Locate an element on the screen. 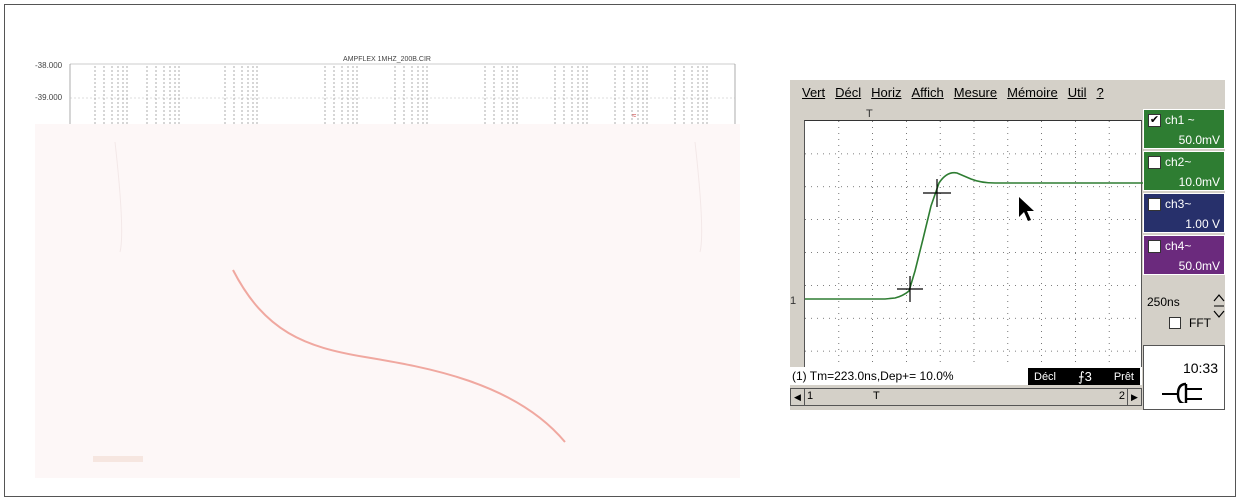  timebase-control: 250ns FFT is located at coordinates (1185, 313).